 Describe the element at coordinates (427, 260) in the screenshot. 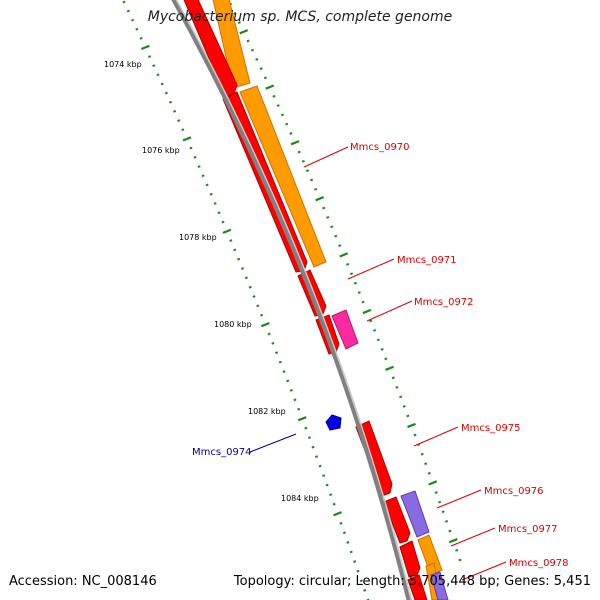

I see `gene-label: Mmcs_0971` at that location.